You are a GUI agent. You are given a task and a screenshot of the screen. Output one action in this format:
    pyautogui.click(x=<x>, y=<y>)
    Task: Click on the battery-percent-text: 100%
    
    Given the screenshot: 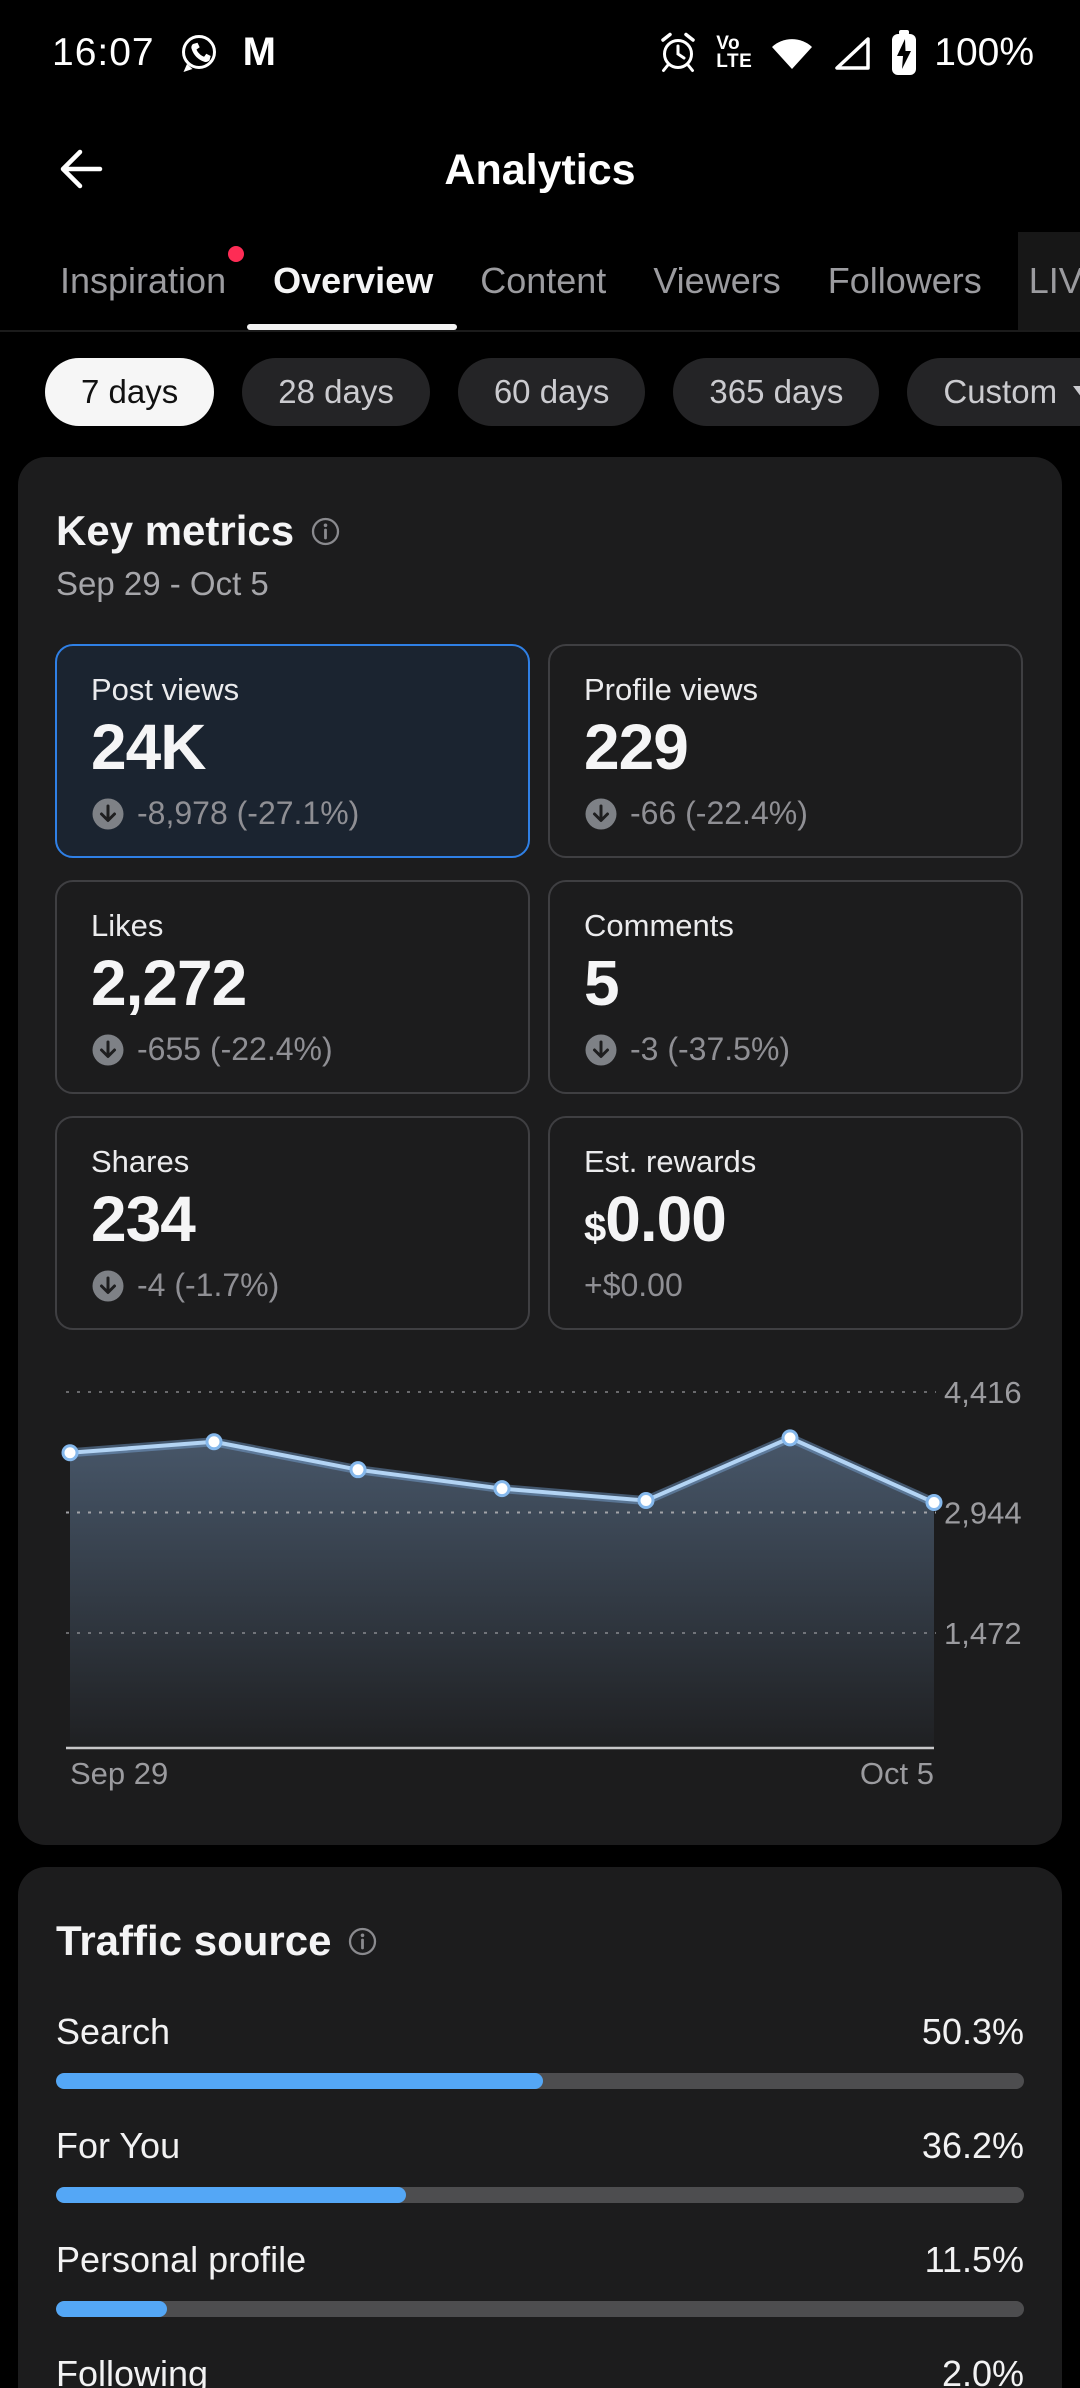 What is the action you would take?
    pyautogui.click(x=984, y=52)
    